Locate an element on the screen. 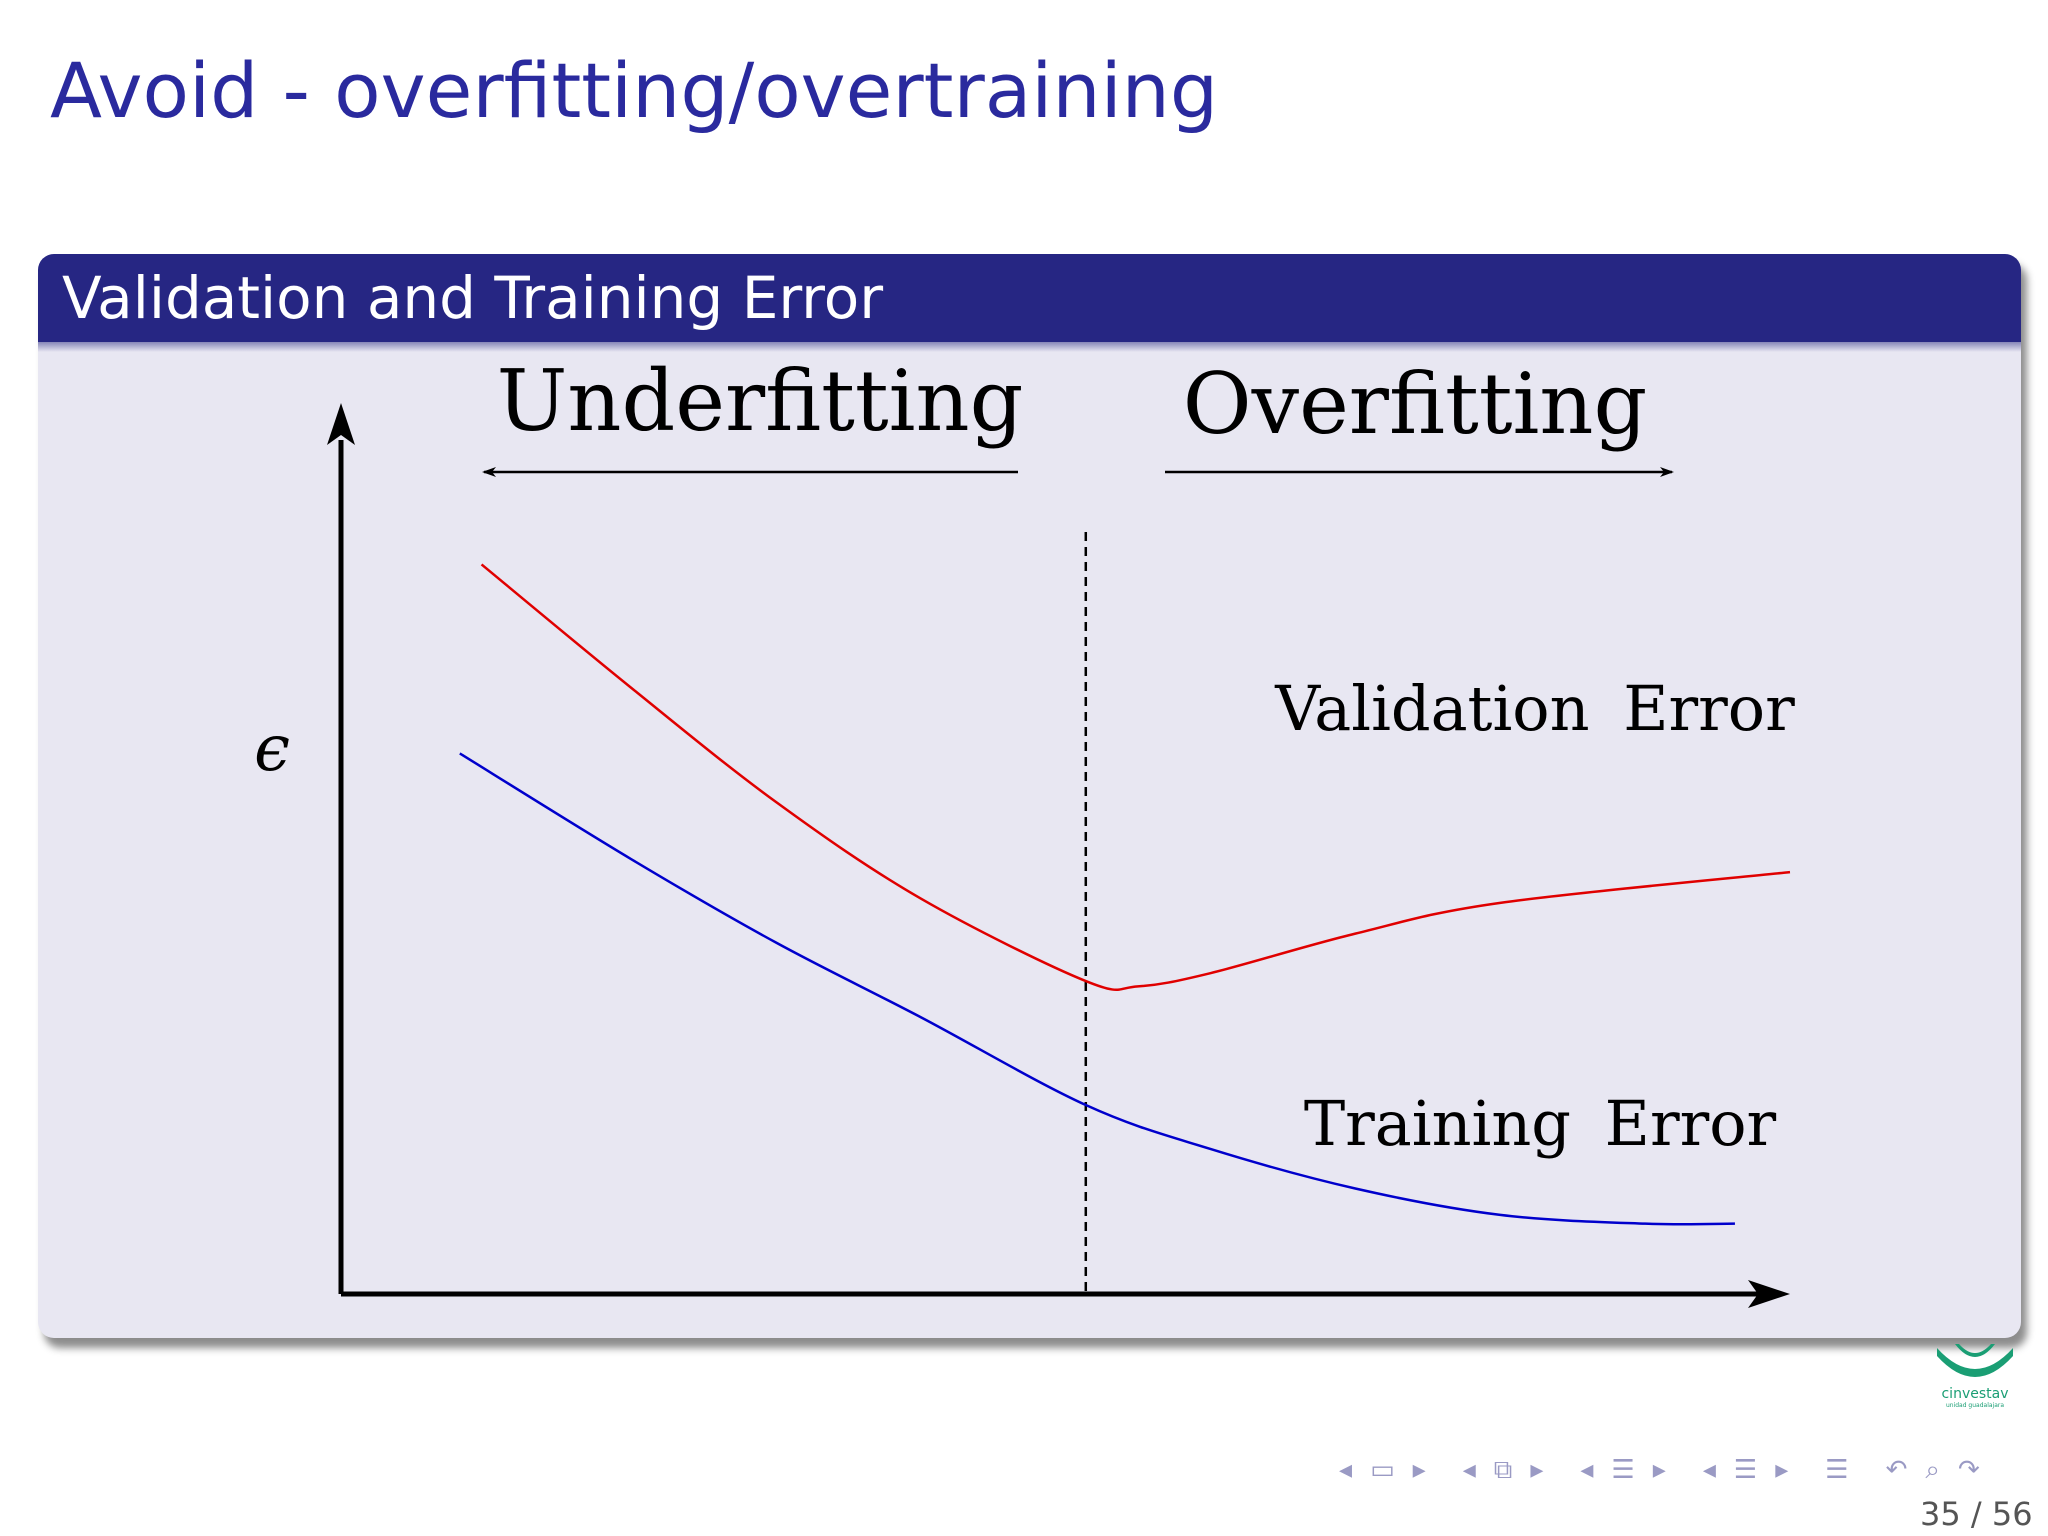  undo-icon: ↶ is located at coordinates (1896, 1470).